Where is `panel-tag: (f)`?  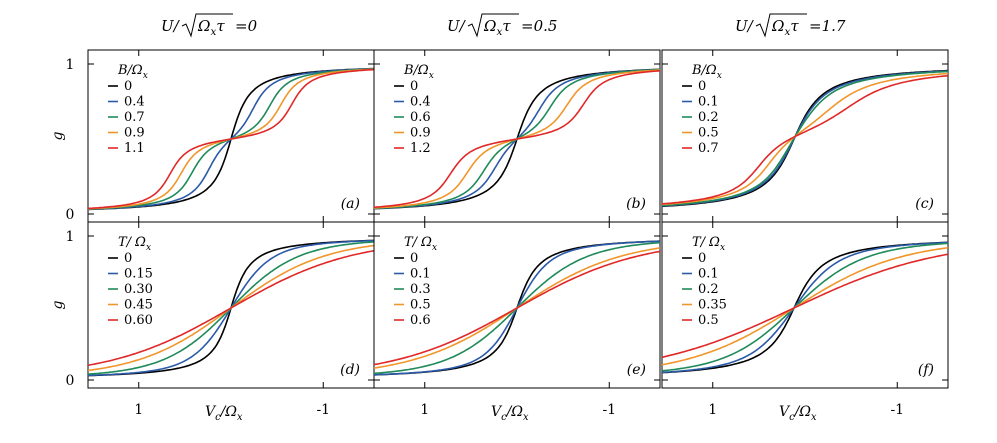
panel-tag: (f) is located at coordinates (926, 370).